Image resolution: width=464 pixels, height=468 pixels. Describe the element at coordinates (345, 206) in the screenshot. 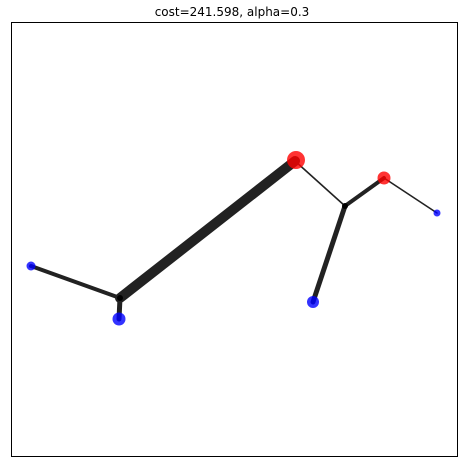

I see `node-steiner-right` at that location.